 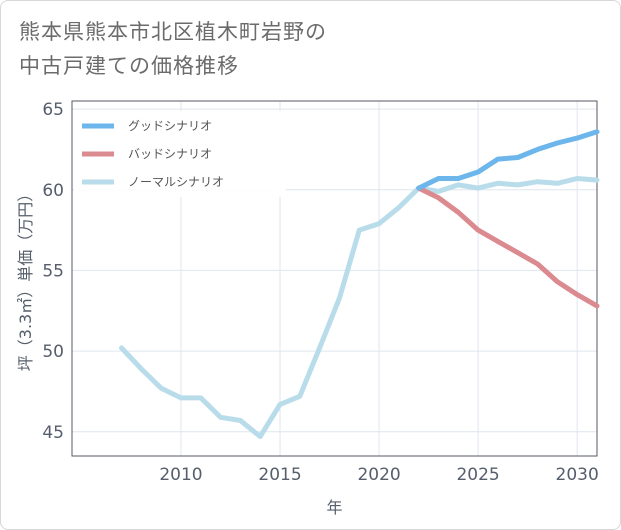 What do you see at coordinates (25, 278) in the screenshot?
I see `y-axis-label: 坪（3.3㎡）単価（万円）` at bounding box center [25, 278].